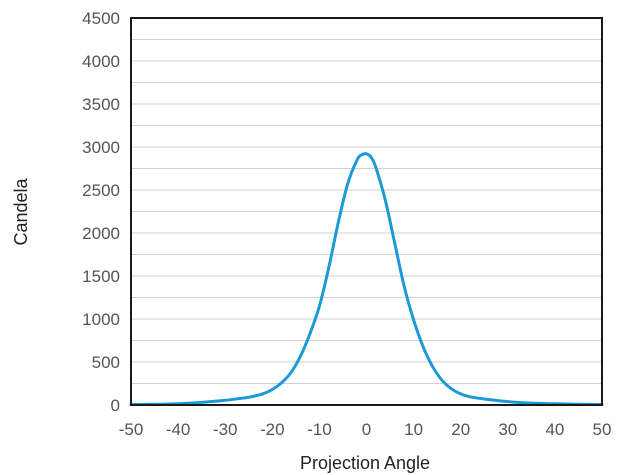 Image resolution: width=629 pixels, height=475 pixels. What do you see at coordinates (101, 190) in the screenshot?
I see `y-tick-label: 2500` at bounding box center [101, 190].